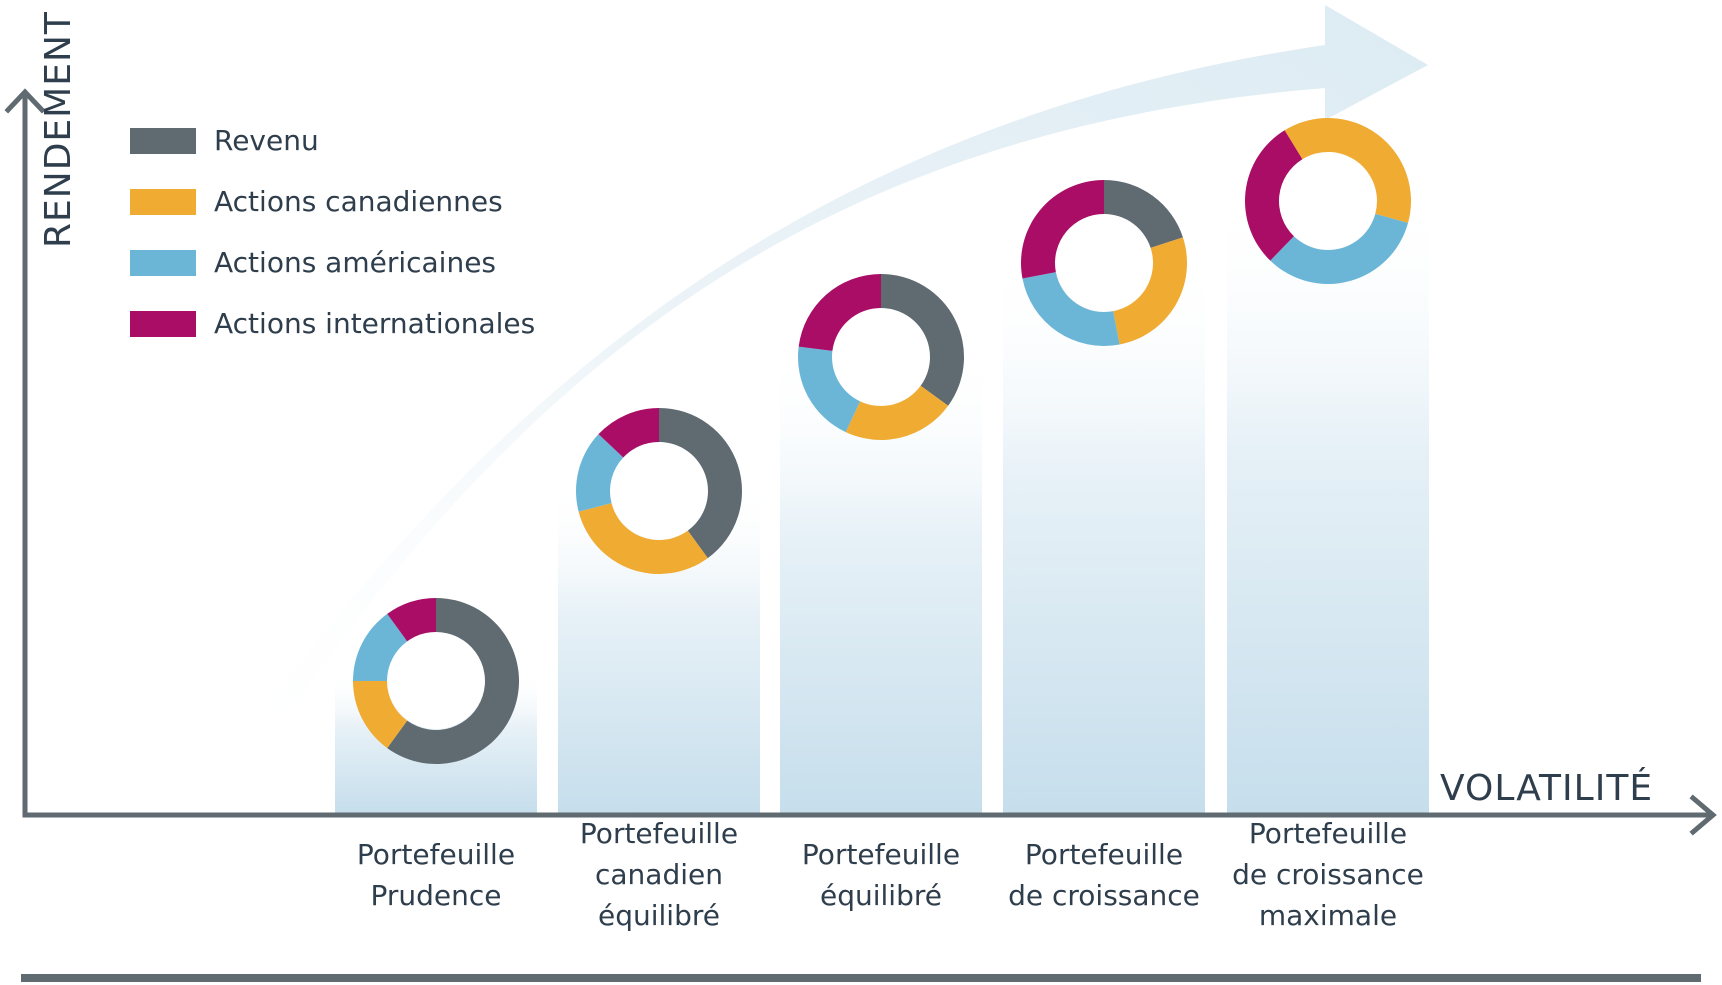 This screenshot has width=1722, height=985. What do you see at coordinates (355, 262) in the screenshot?
I see `legend-label: Actions américaines` at bounding box center [355, 262].